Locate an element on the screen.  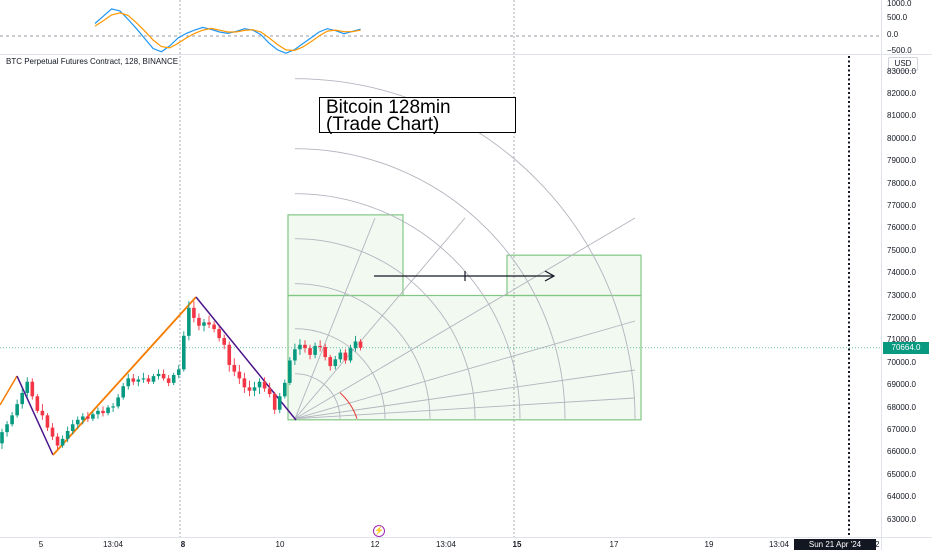
last-price-label: 70664.0 is located at coordinates (906, 348).